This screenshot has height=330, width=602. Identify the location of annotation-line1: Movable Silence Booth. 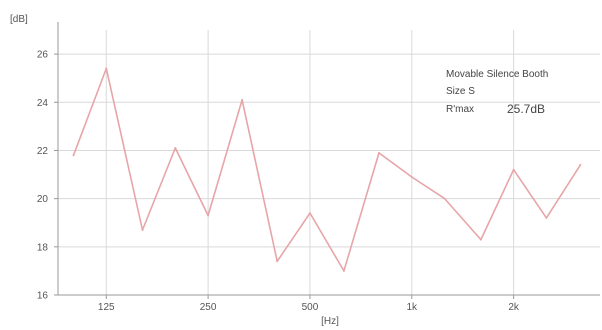
(497, 74).